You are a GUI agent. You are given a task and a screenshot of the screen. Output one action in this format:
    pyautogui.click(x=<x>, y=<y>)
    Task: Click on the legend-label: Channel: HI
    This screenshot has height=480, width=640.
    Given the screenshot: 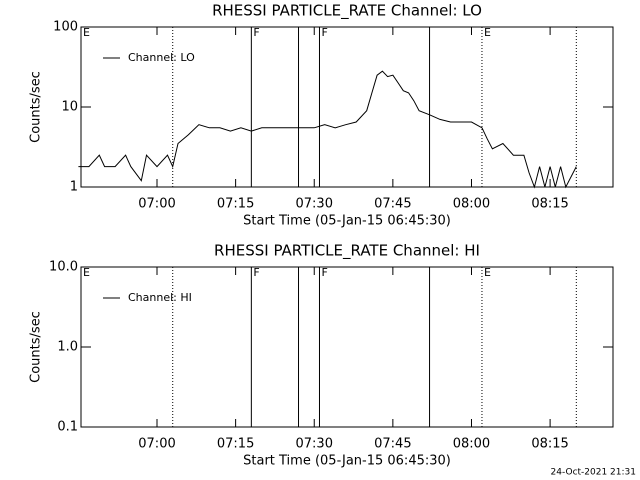 What is the action you would take?
    pyautogui.click(x=160, y=297)
    